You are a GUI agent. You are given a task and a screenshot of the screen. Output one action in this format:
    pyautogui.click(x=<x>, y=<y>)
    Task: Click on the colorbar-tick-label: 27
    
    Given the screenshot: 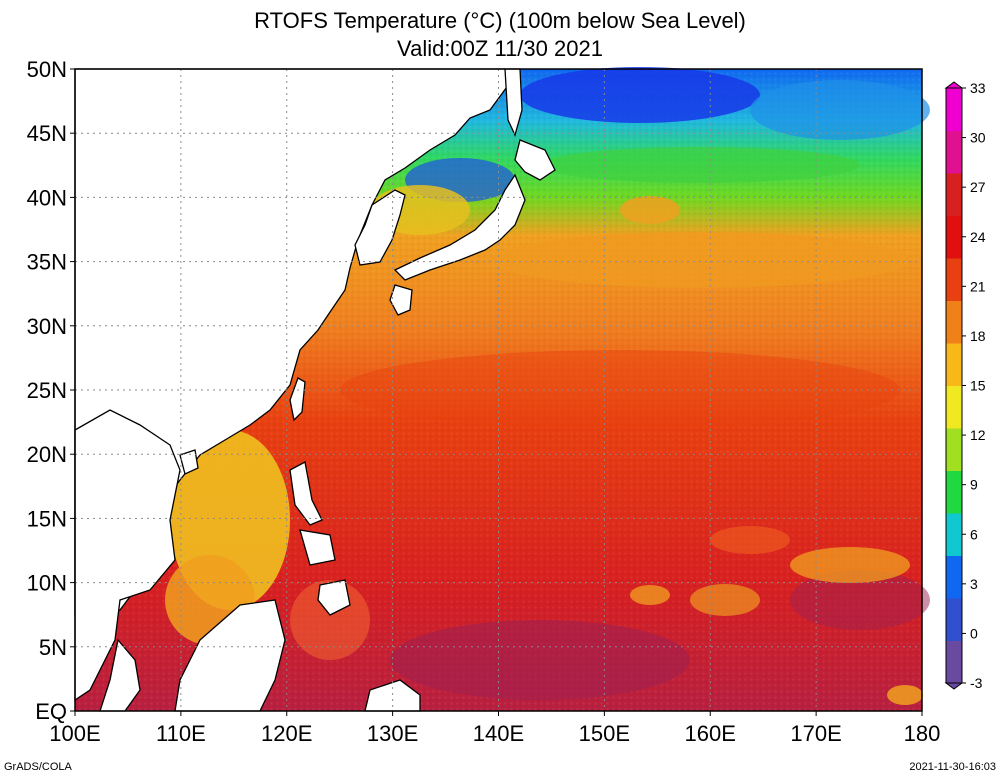 What is the action you would take?
    pyautogui.click(x=978, y=187)
    